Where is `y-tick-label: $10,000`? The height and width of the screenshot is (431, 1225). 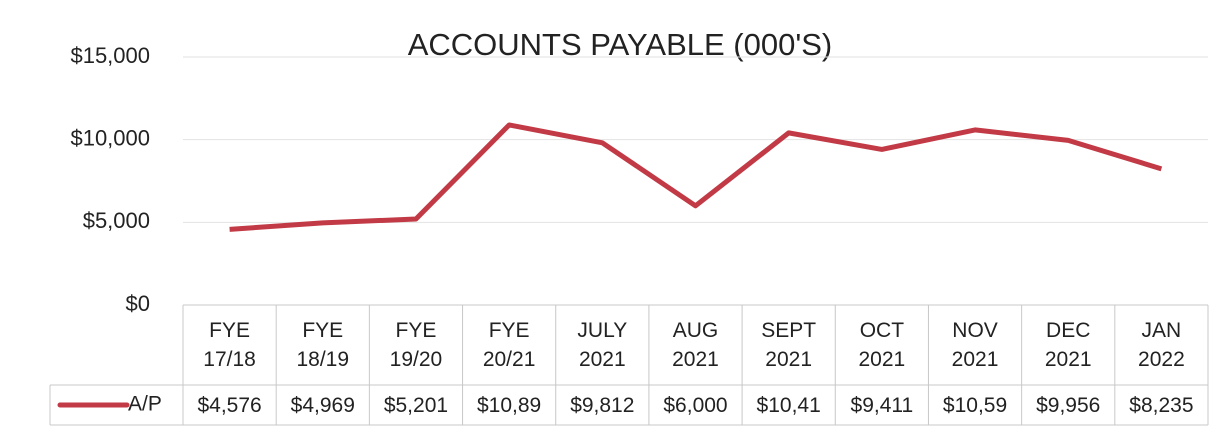 y-tick-label: $10,000 is located at coordinates (110, 137).